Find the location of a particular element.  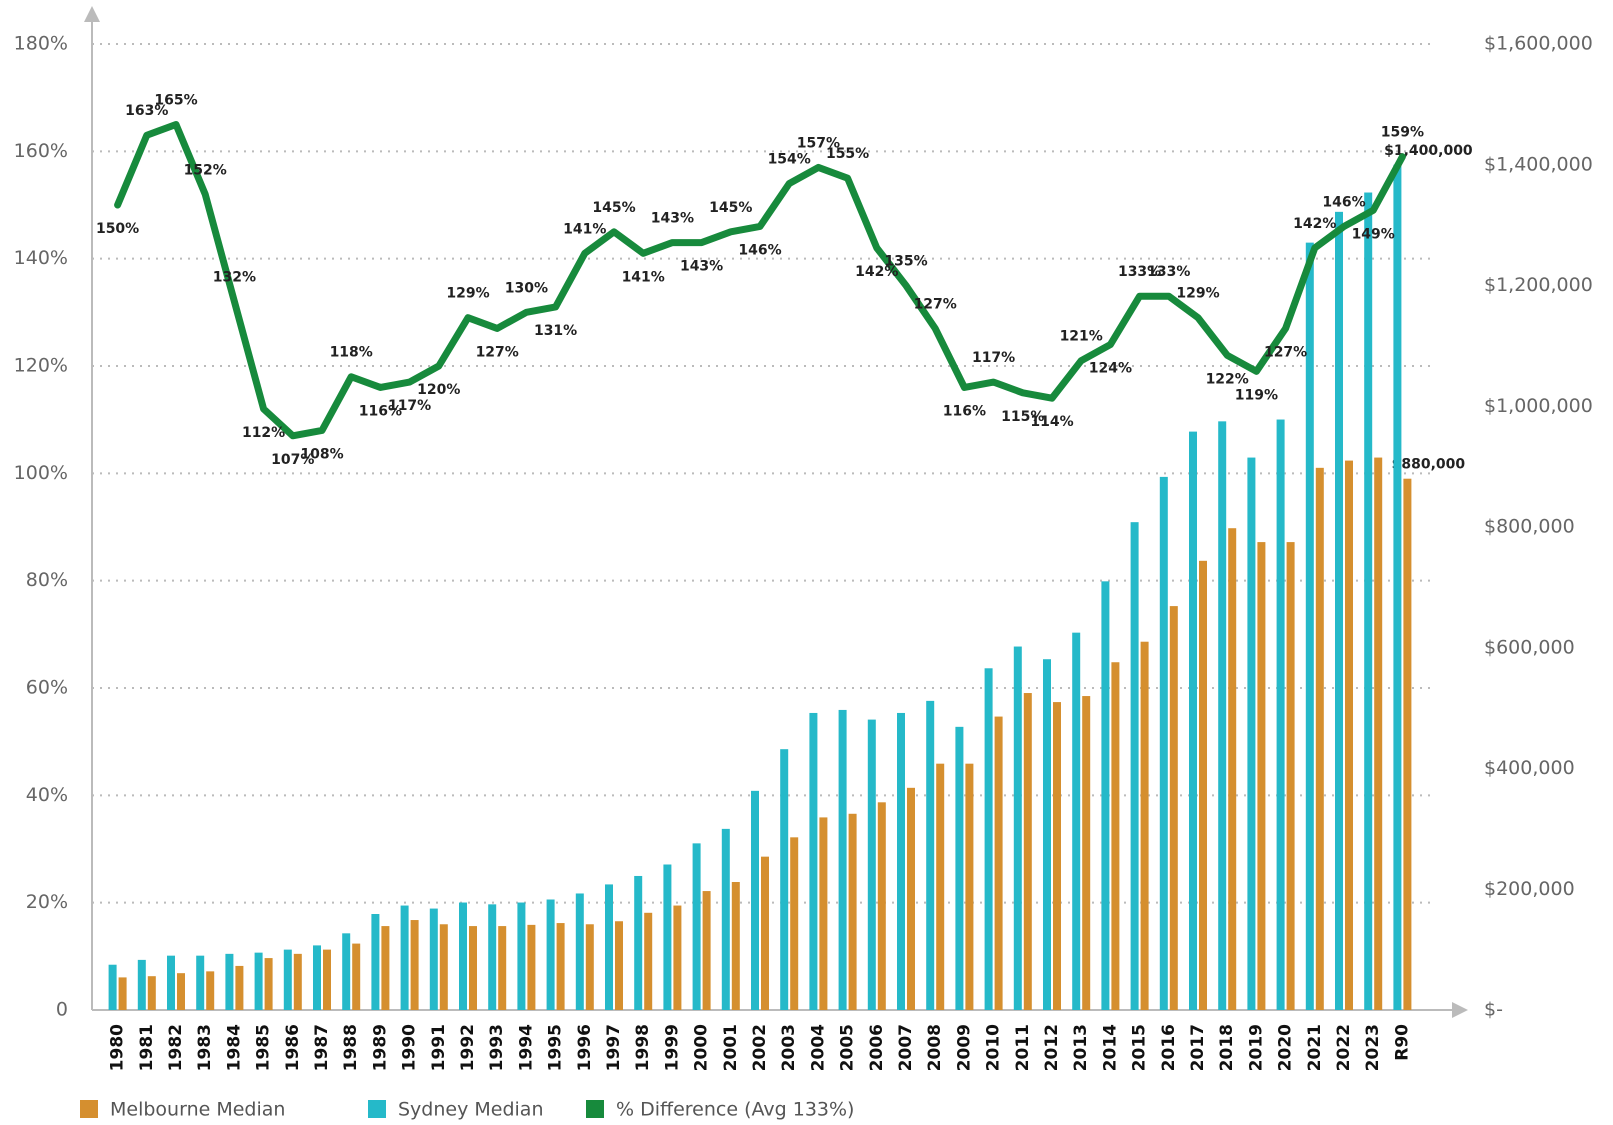

data-label: 133% is located at coordinates (1139, 272).